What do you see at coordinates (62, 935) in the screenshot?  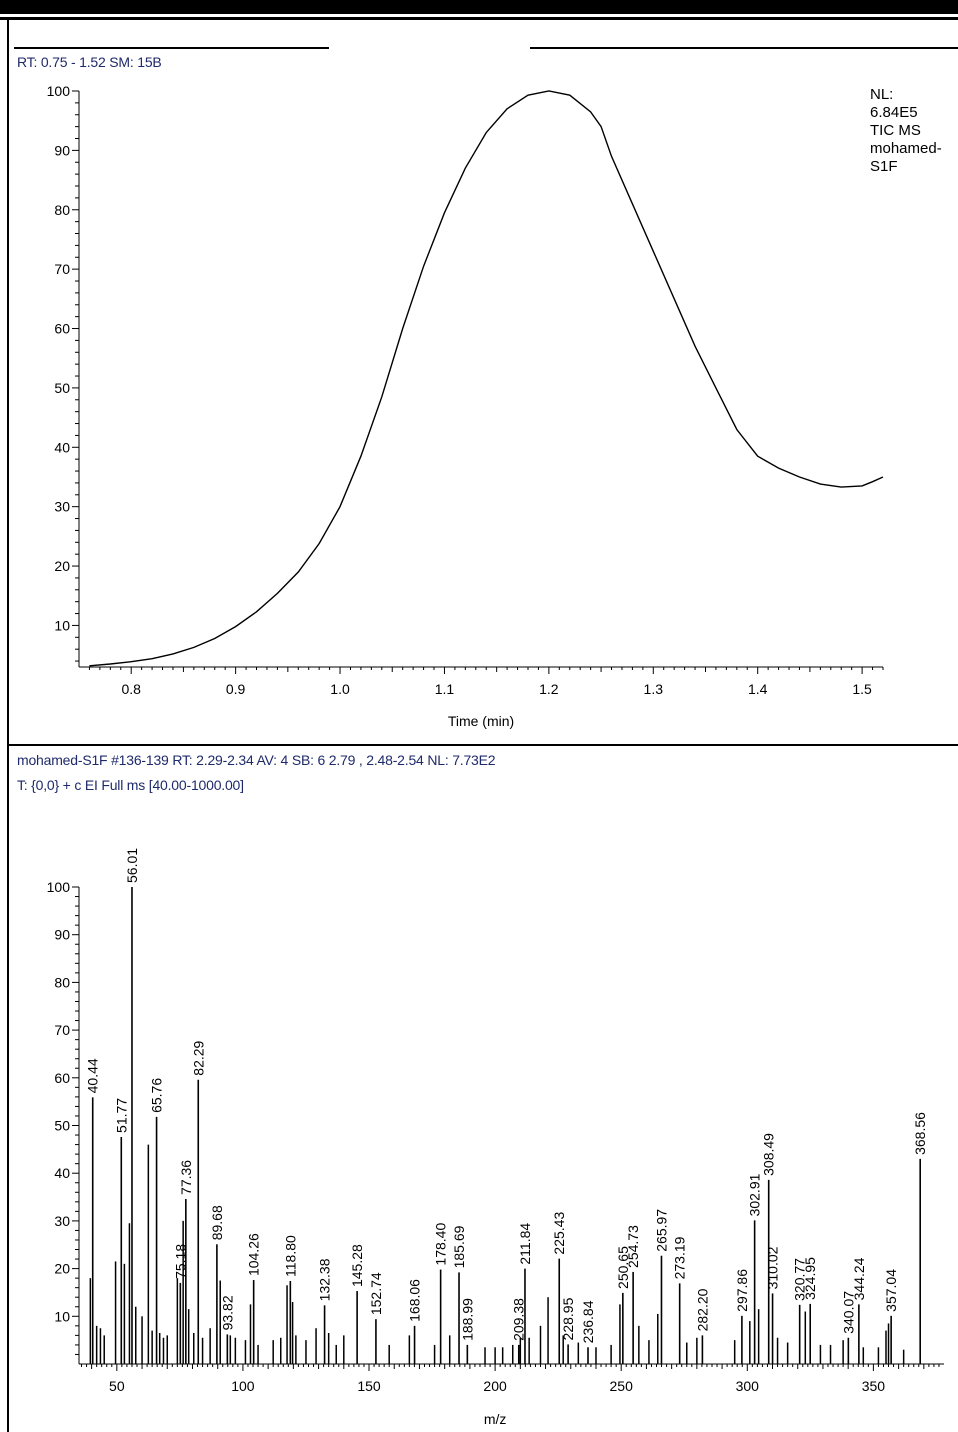 I see `ms-y-tick-label: 90` at bounding box center [62, 935].